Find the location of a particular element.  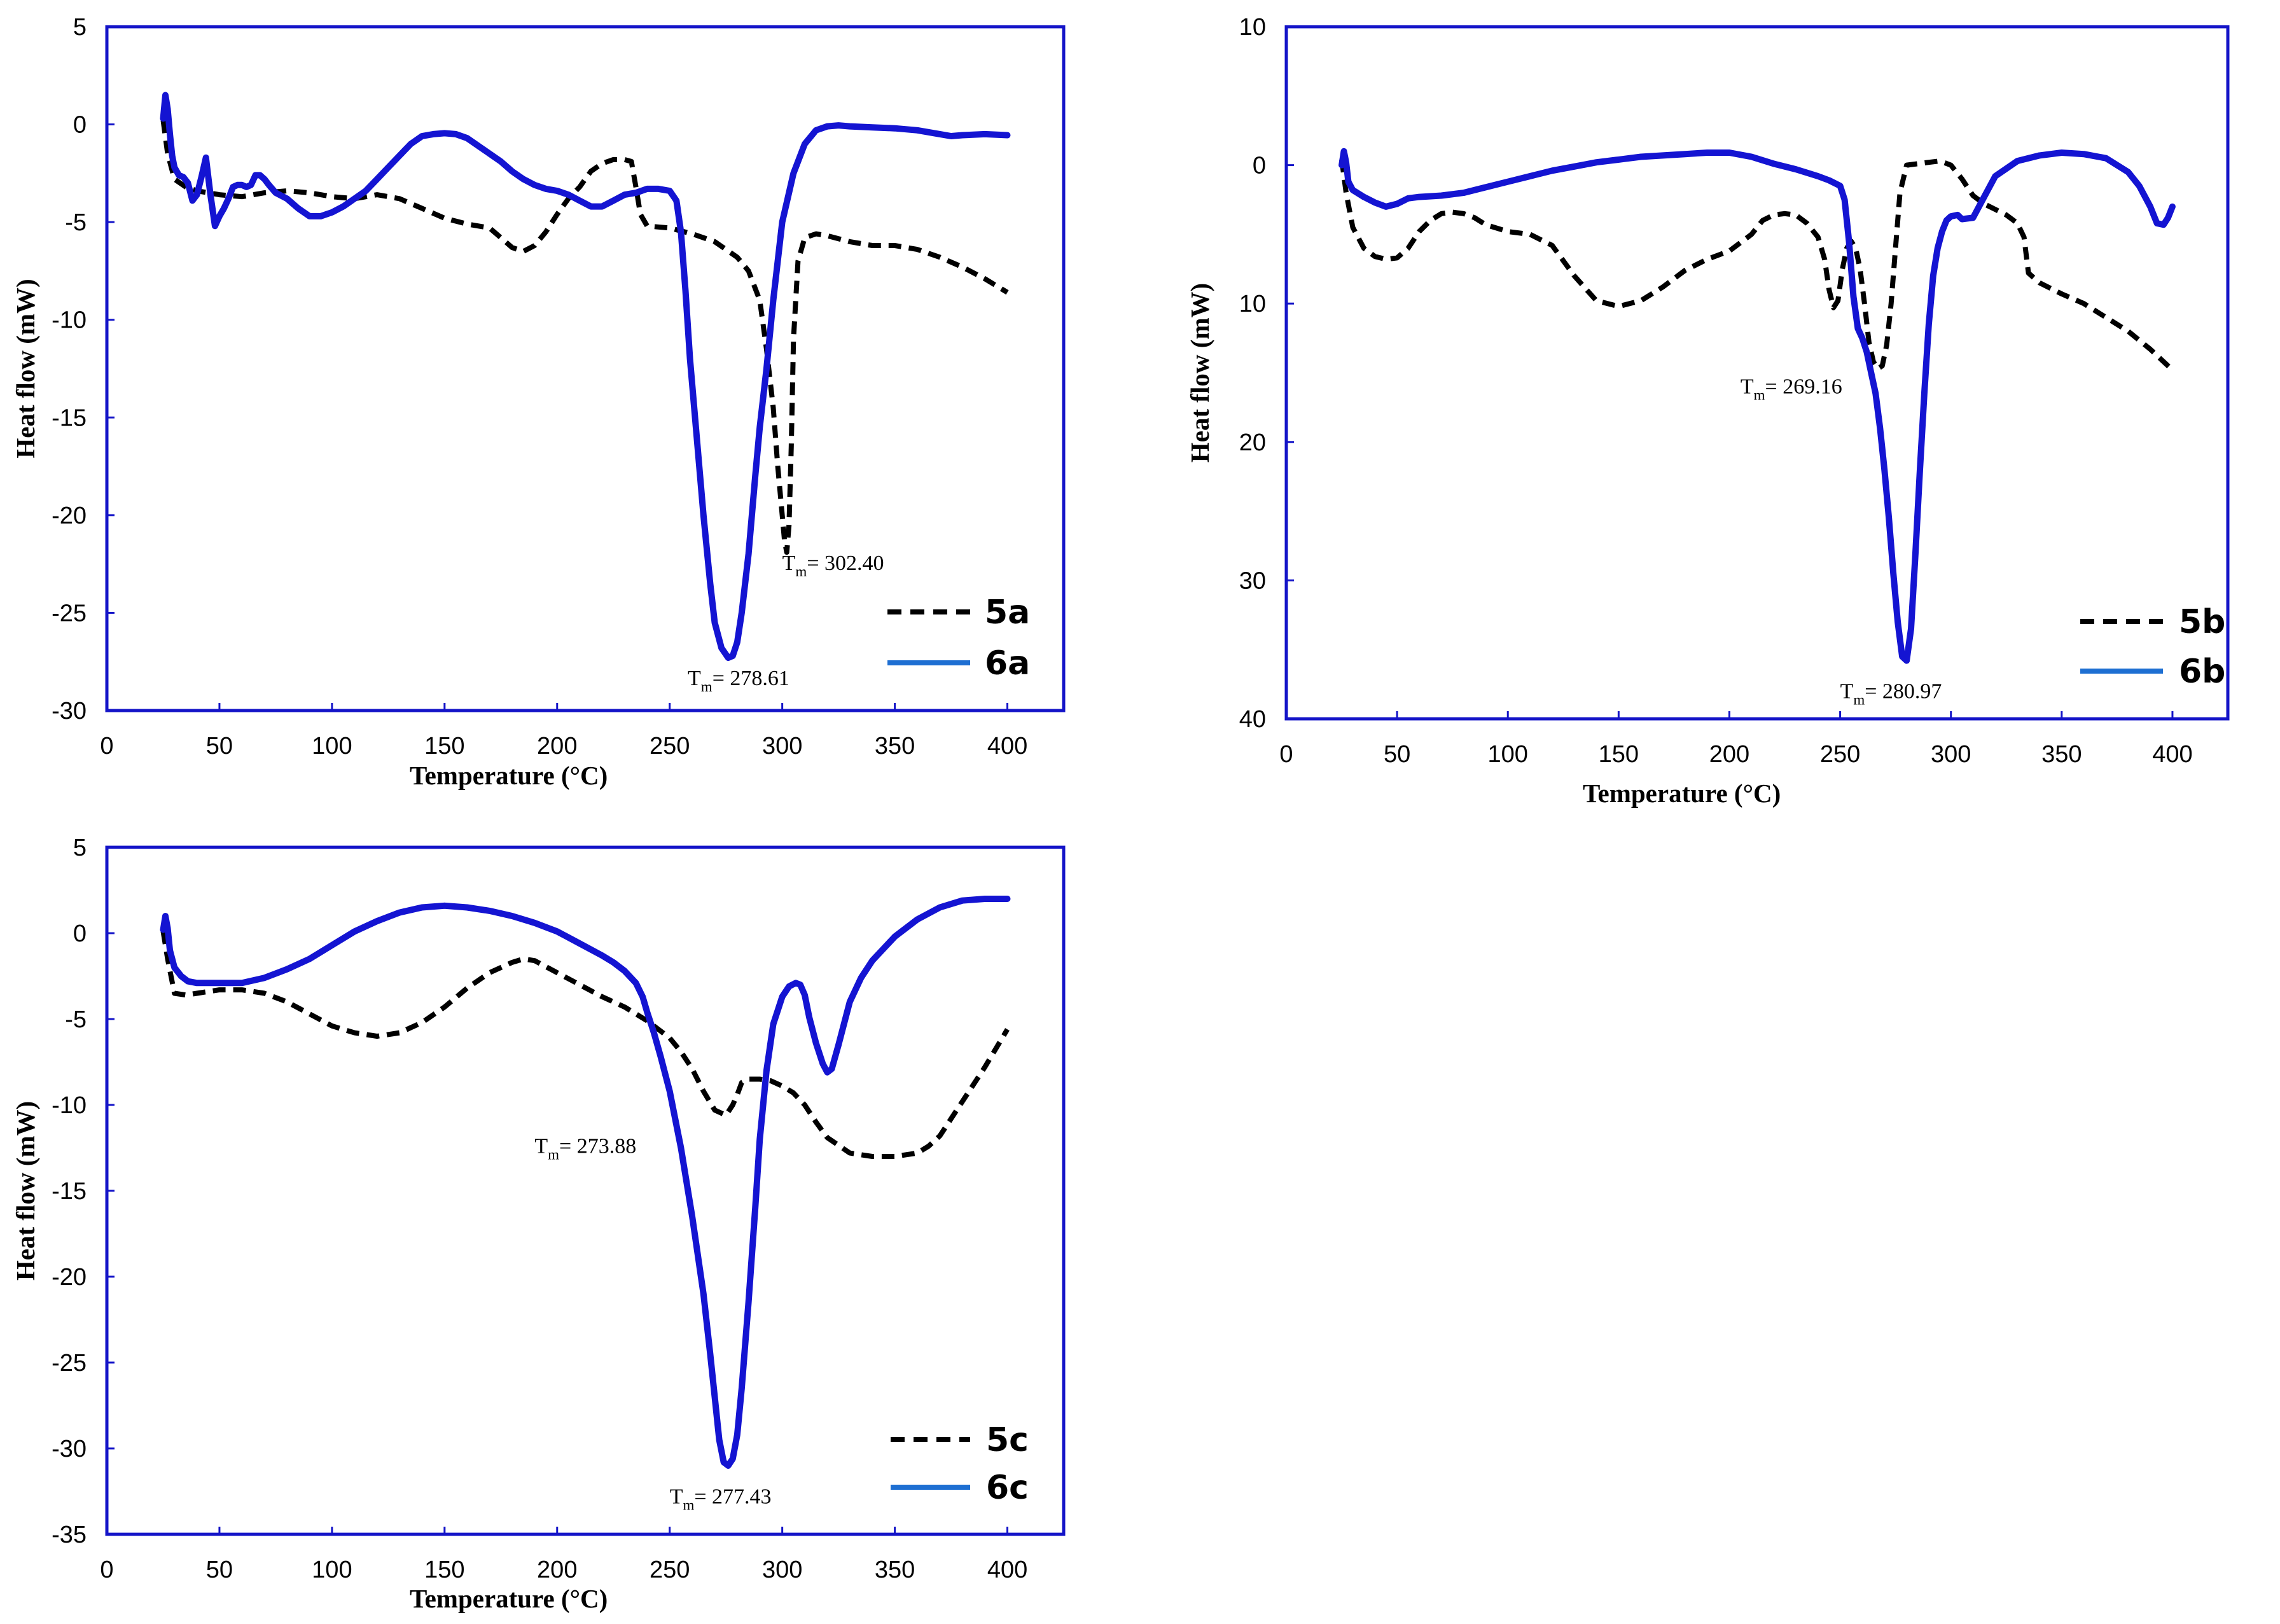

tm-value: = 280.97 is located at coordinates (1903, 691).